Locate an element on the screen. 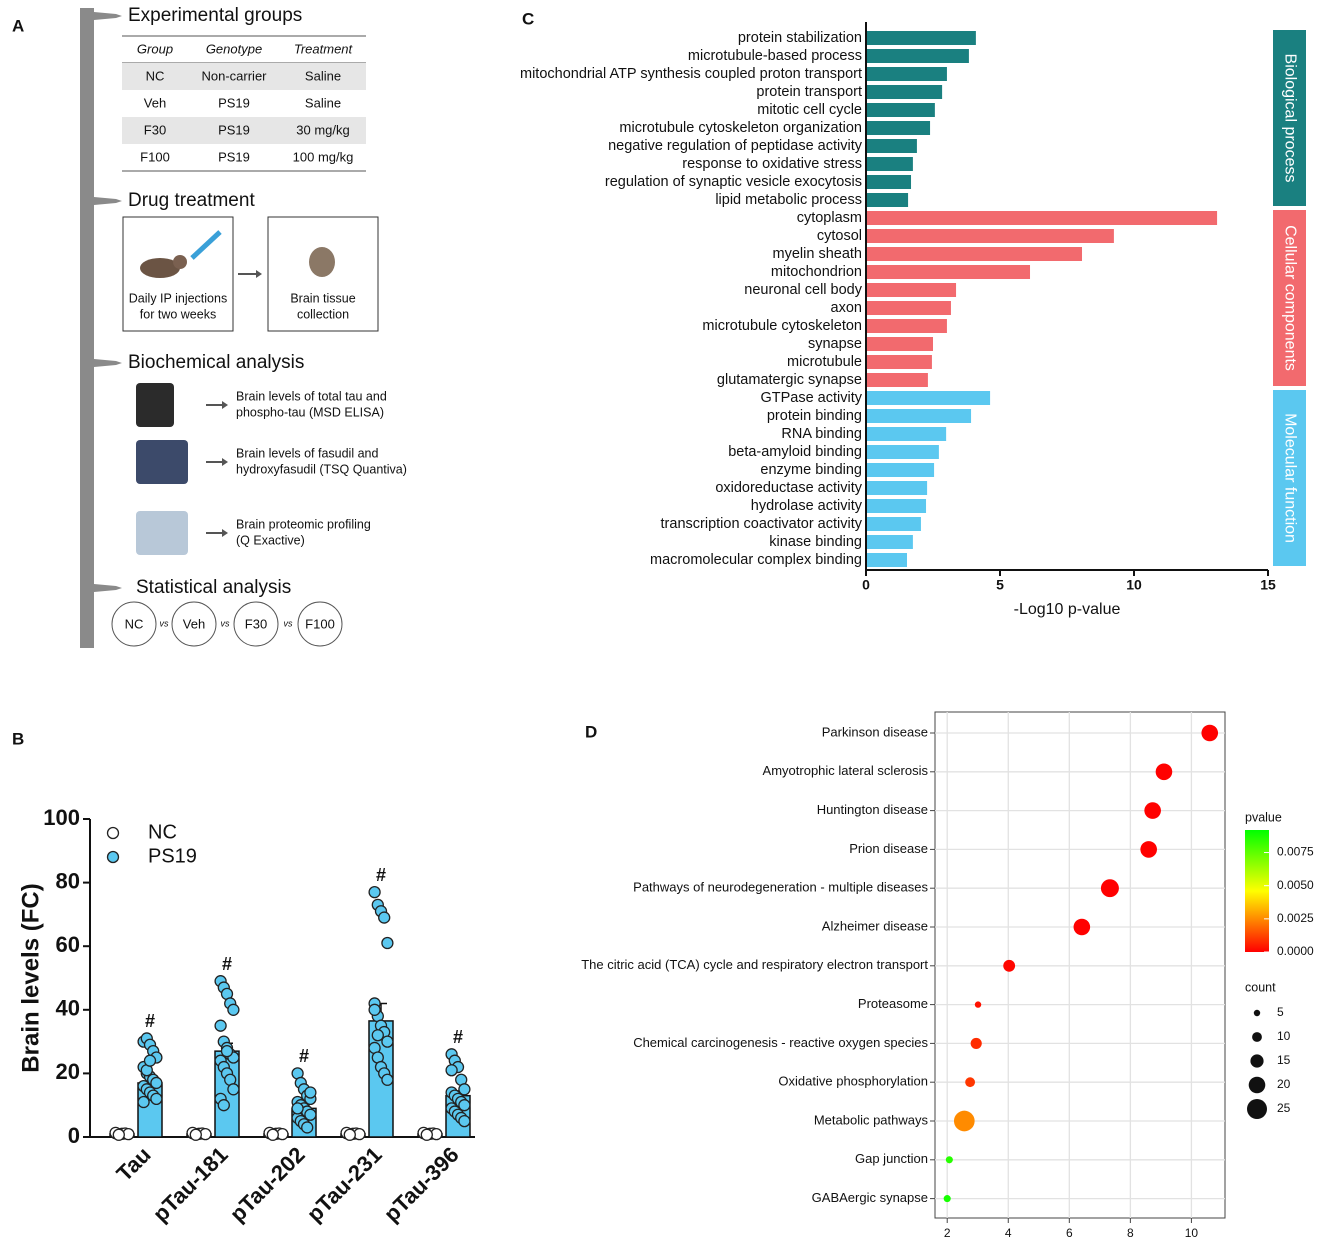 This screenshot has height=1248, width=1325. category-label: GTPase activity is located at coordinates (811, 398).